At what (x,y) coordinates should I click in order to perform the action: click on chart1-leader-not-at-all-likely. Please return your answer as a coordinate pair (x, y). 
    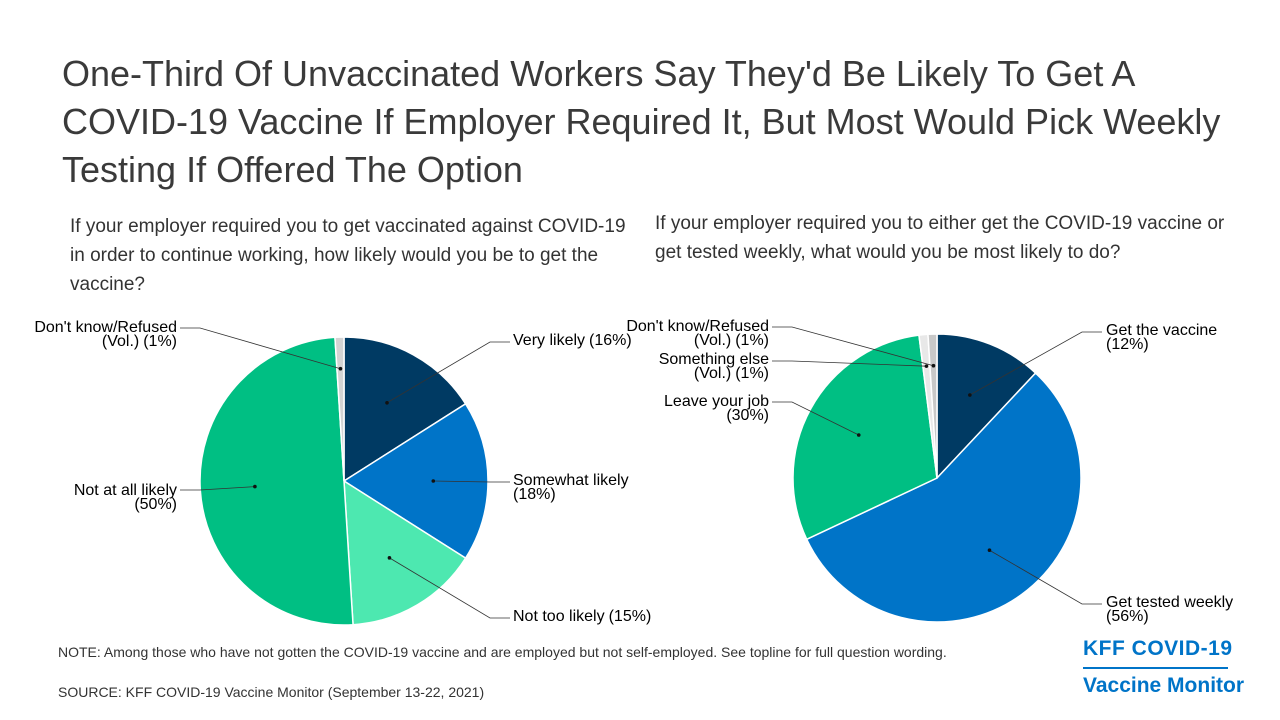
    Looking at the image, I should click on (217, 488).